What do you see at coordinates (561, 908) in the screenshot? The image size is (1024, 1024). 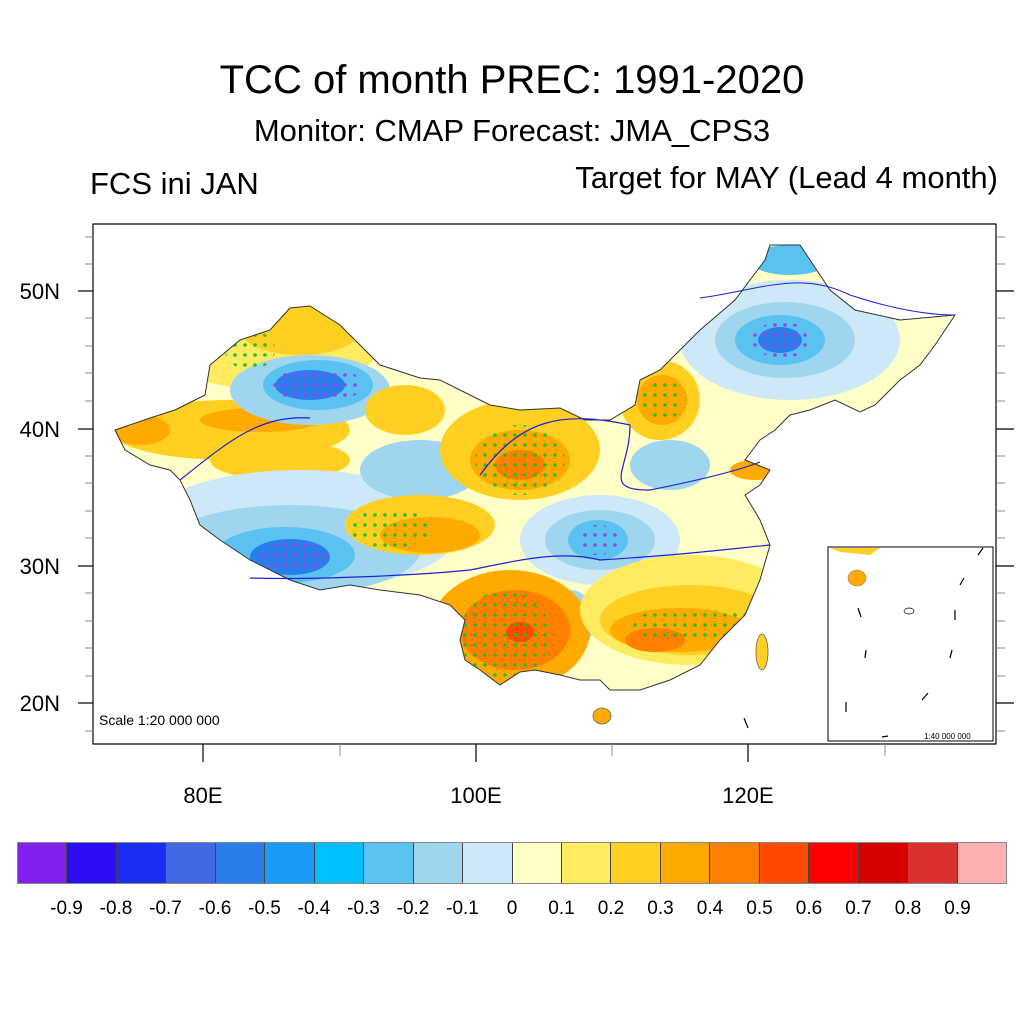 I see `colorbar-tick-label: 0.1` at bounding box center [561, 908].